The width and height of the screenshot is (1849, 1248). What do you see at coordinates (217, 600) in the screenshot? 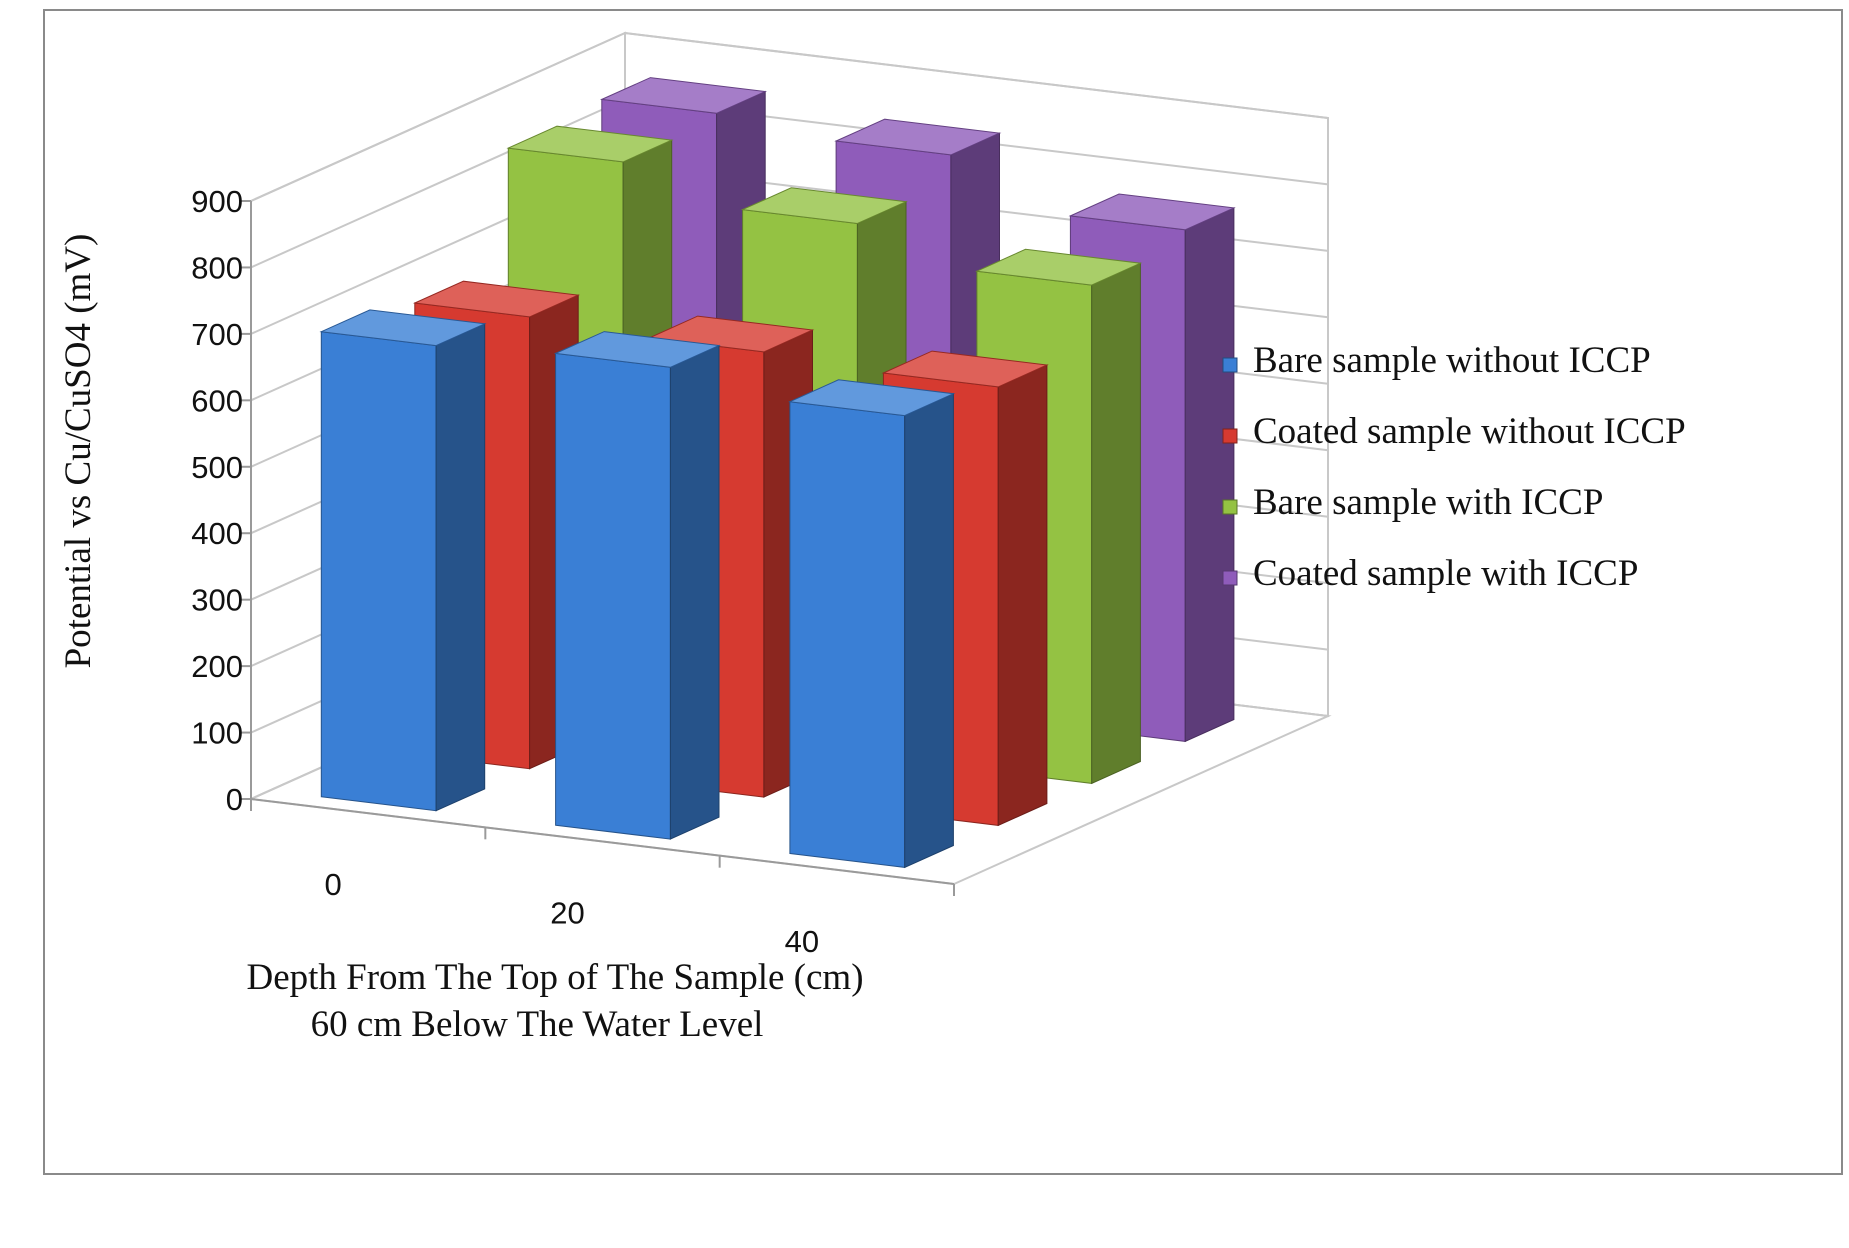
I see `y-tick-label-300: 300` at bounding box center [217, 600].